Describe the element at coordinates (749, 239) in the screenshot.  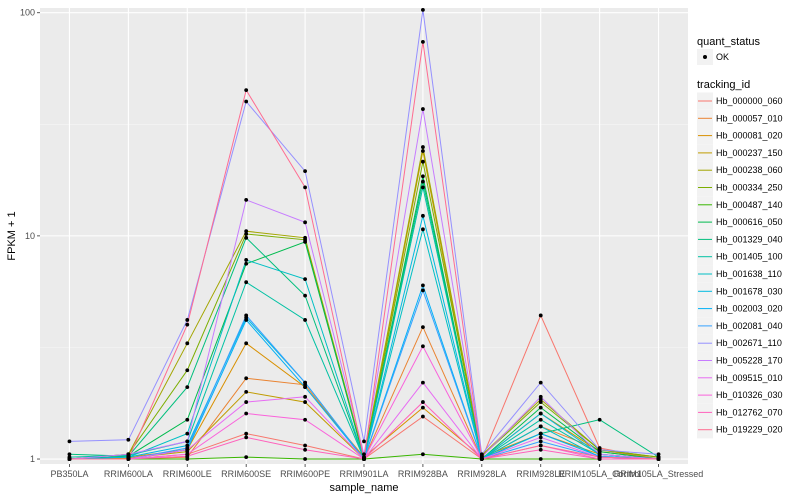
I see `legend-label: Hb_001329_040` at that location.